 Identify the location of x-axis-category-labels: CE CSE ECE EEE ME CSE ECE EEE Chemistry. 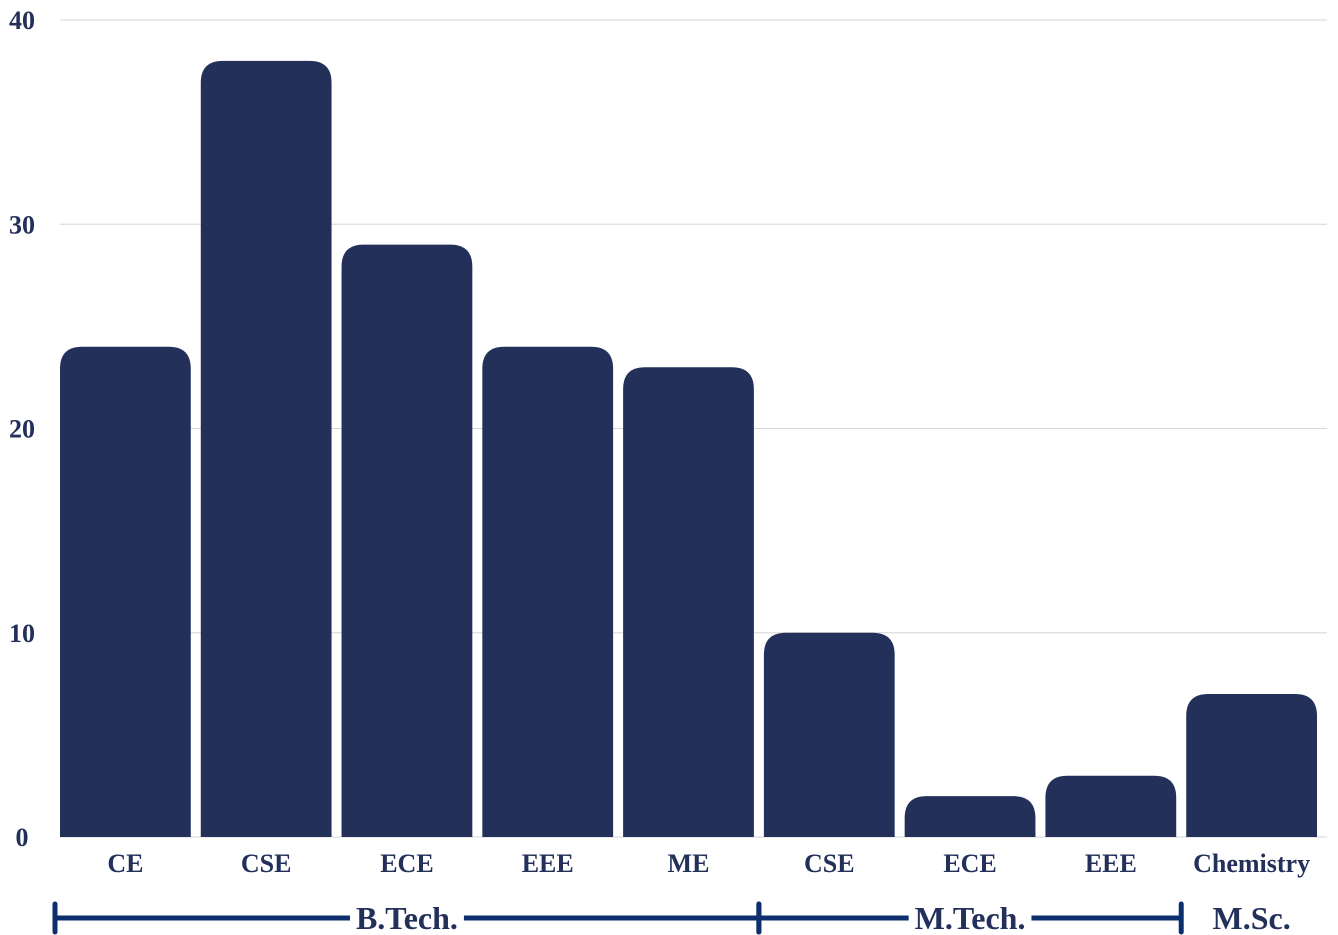
(708, 863).